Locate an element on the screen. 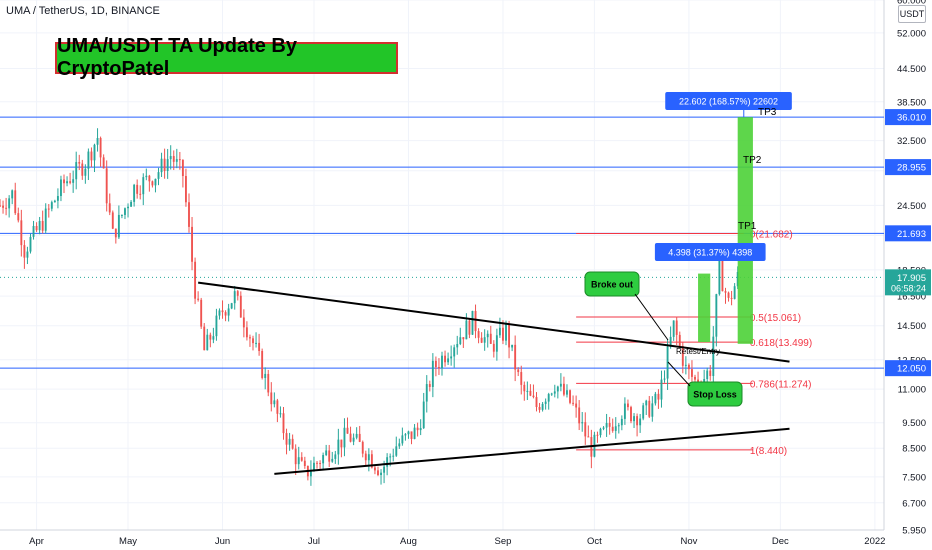  time-tick-label: Jul is located at coordinates (314, 541).